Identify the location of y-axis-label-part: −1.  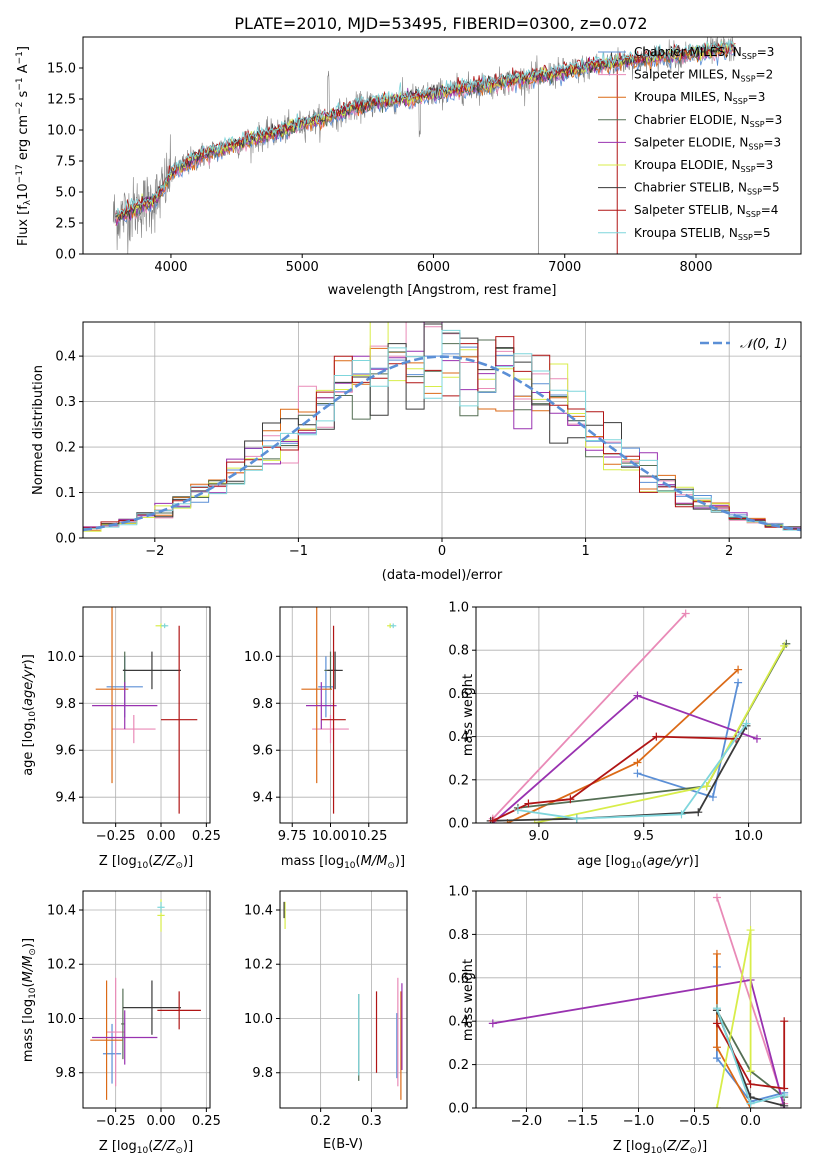
(20, 83).